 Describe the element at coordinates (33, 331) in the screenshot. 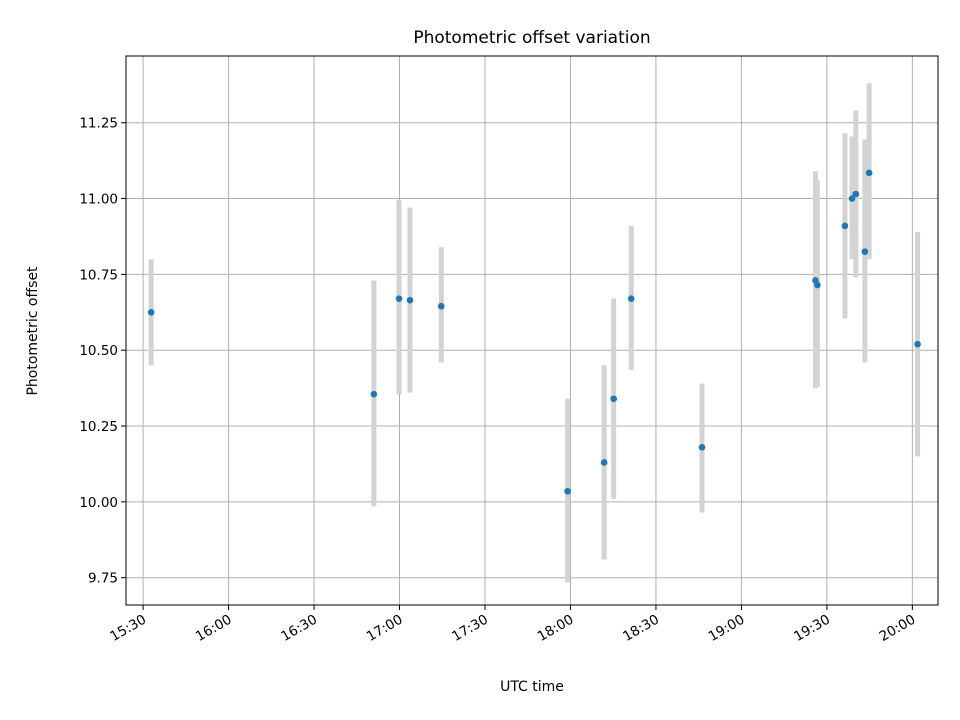

I see `y-axis-label: Photometric offset` at that location.